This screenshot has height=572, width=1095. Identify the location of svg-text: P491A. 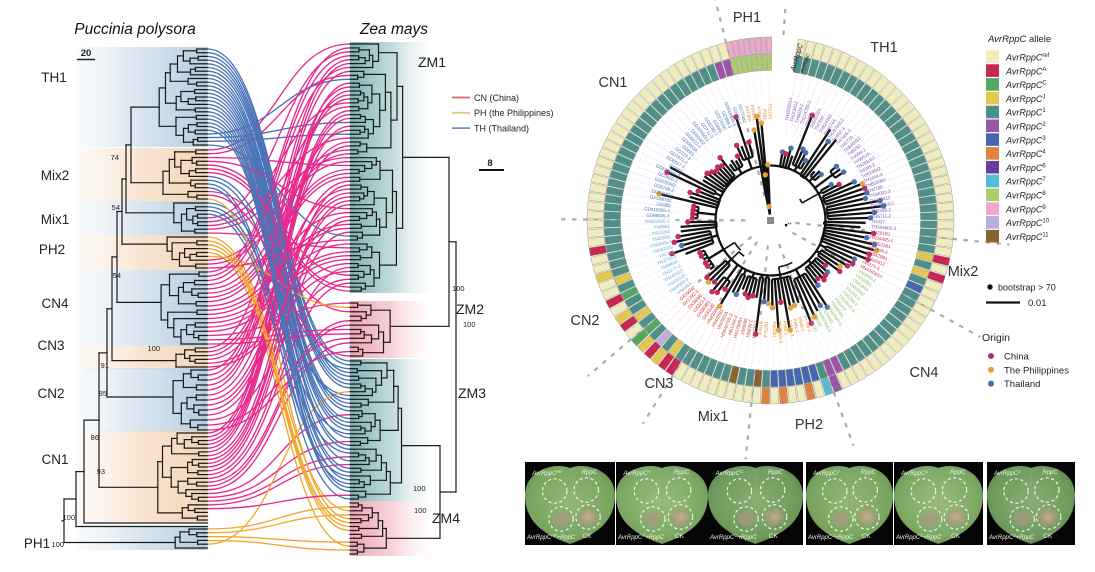
(761, 328).